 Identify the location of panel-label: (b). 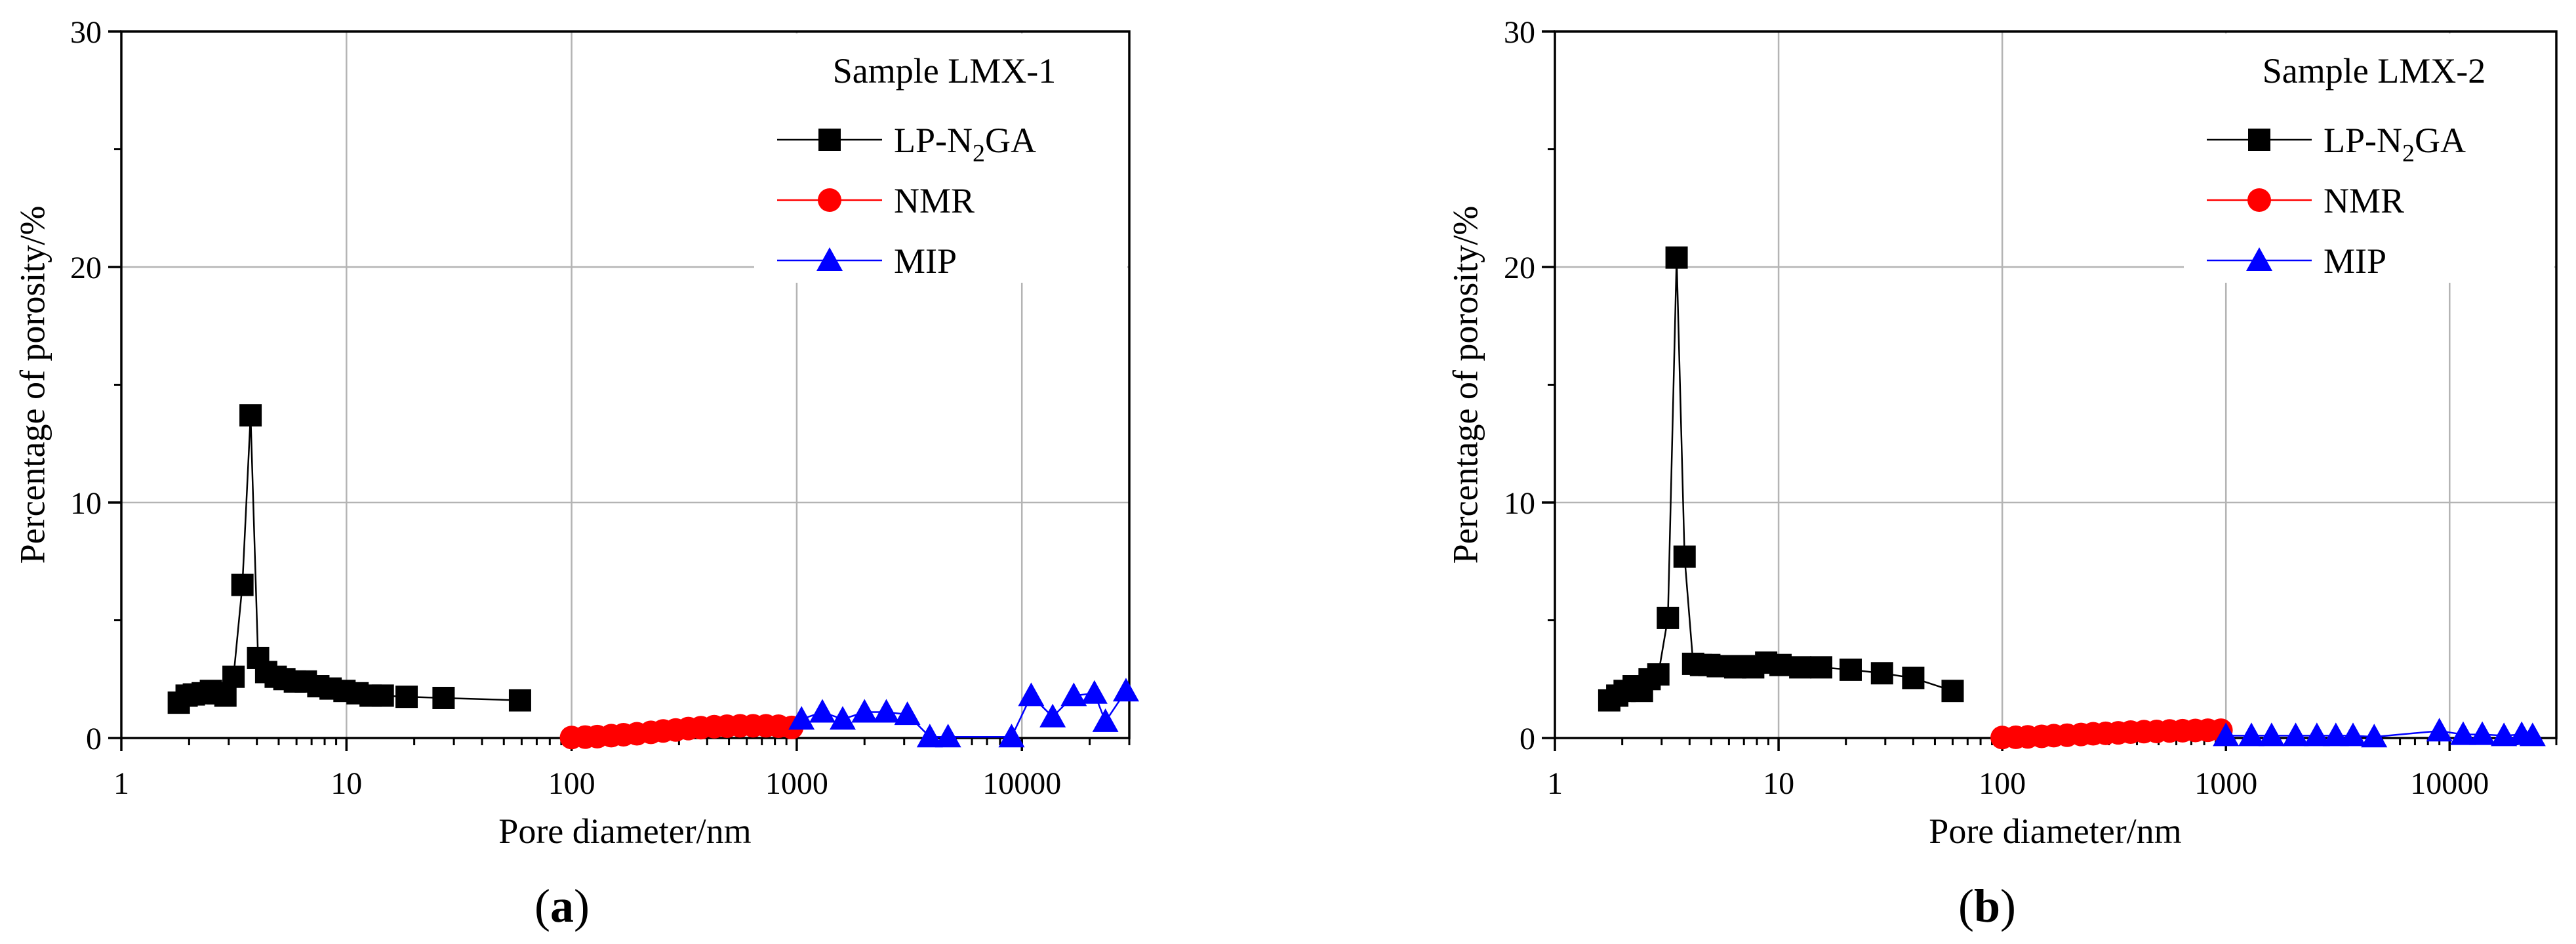
(1987, 906).